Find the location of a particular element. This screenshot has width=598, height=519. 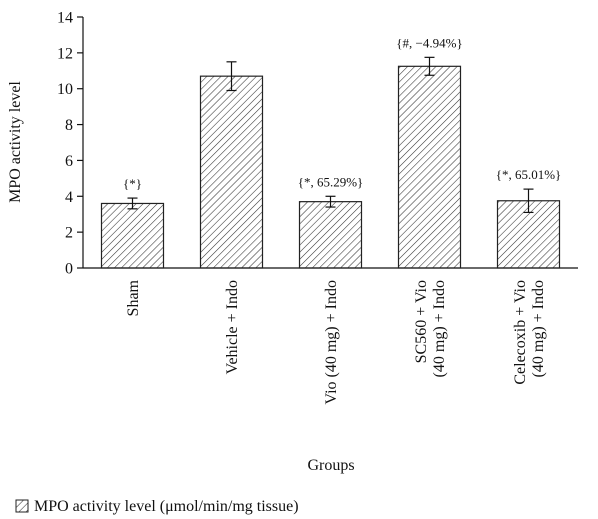

y-tick-label: 0 is located at coordinates (69, 269).